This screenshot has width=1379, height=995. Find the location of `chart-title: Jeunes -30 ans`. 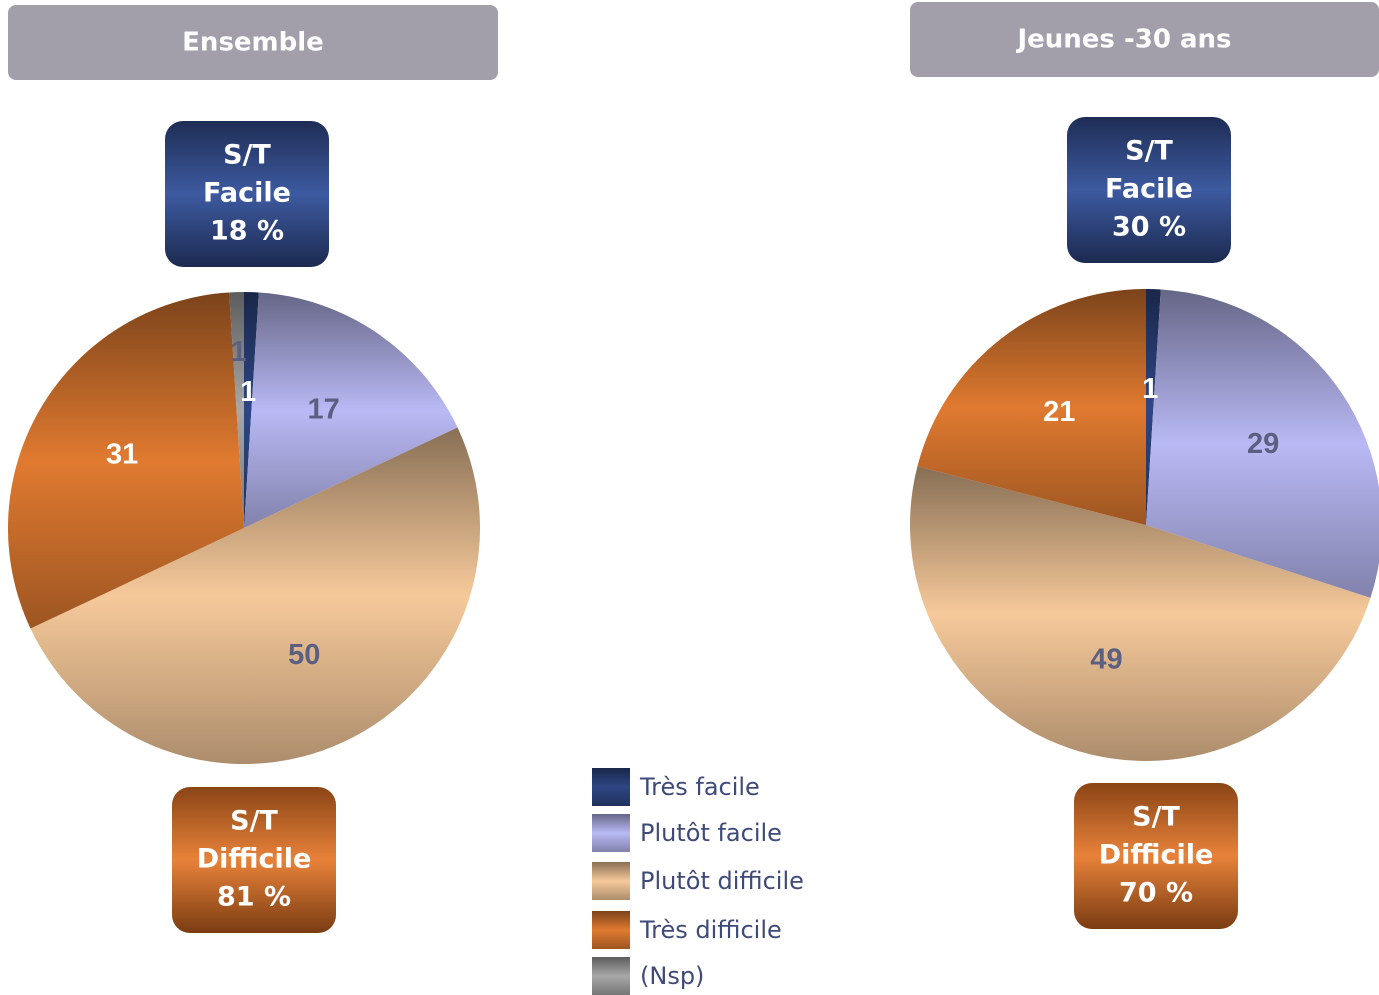

chart-title: Jeunes -30 ans is located at coordinates (1123, 40).